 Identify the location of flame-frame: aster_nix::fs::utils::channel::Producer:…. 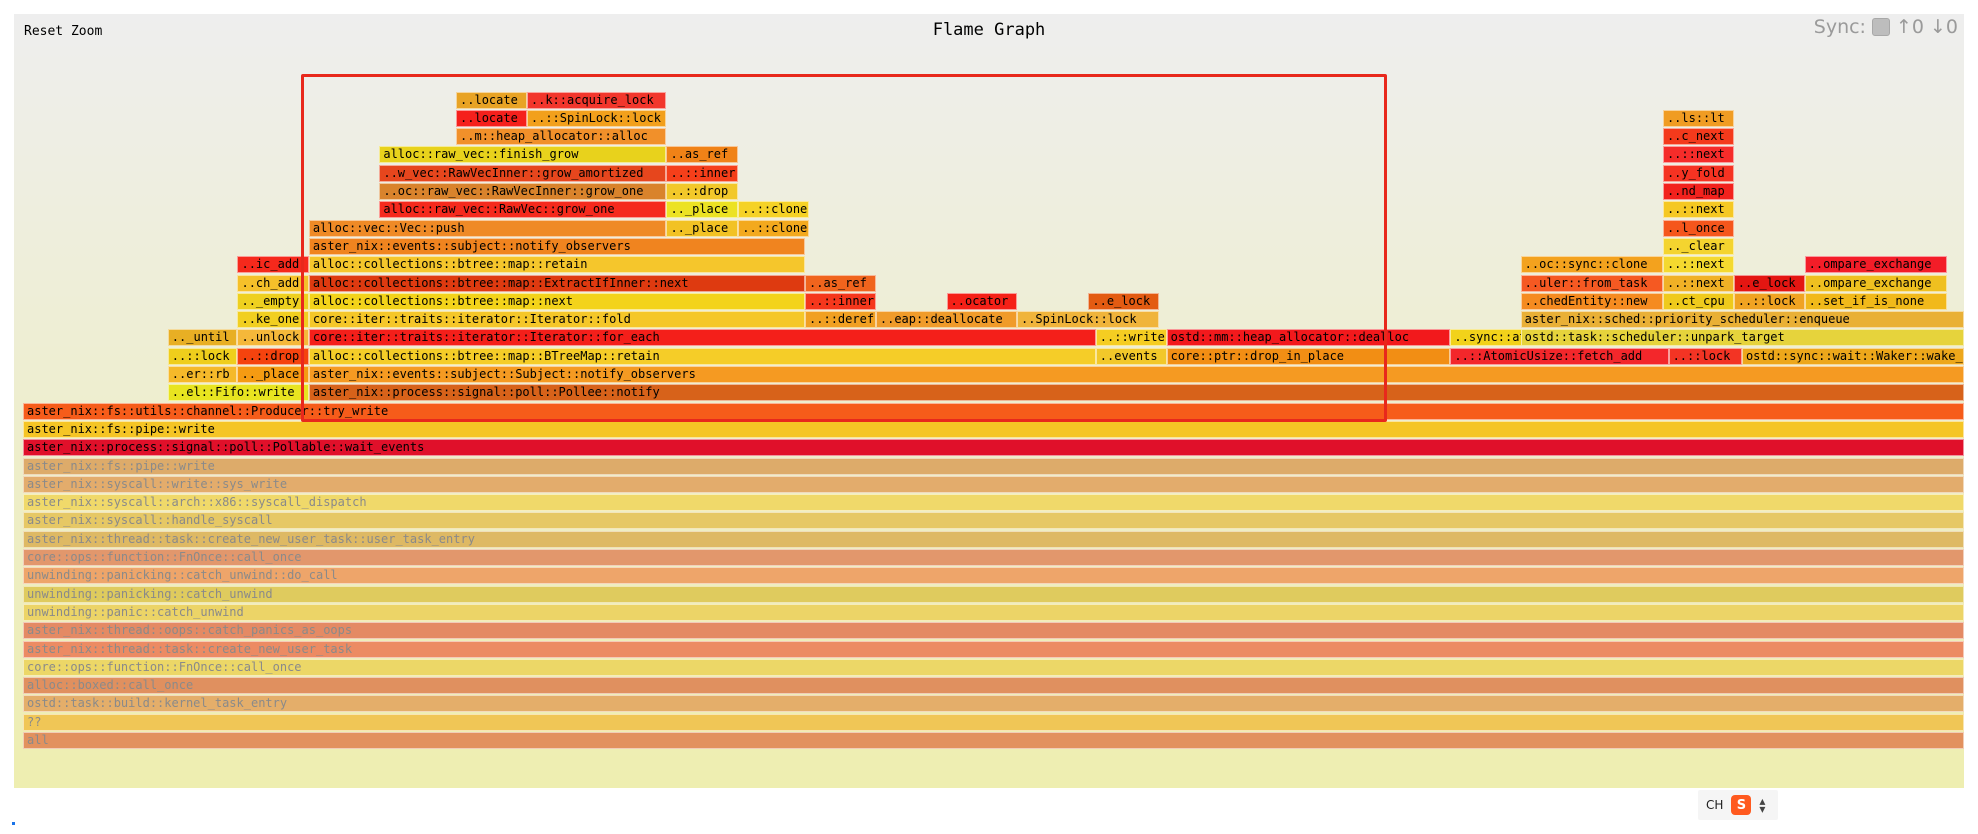
(993, 411).